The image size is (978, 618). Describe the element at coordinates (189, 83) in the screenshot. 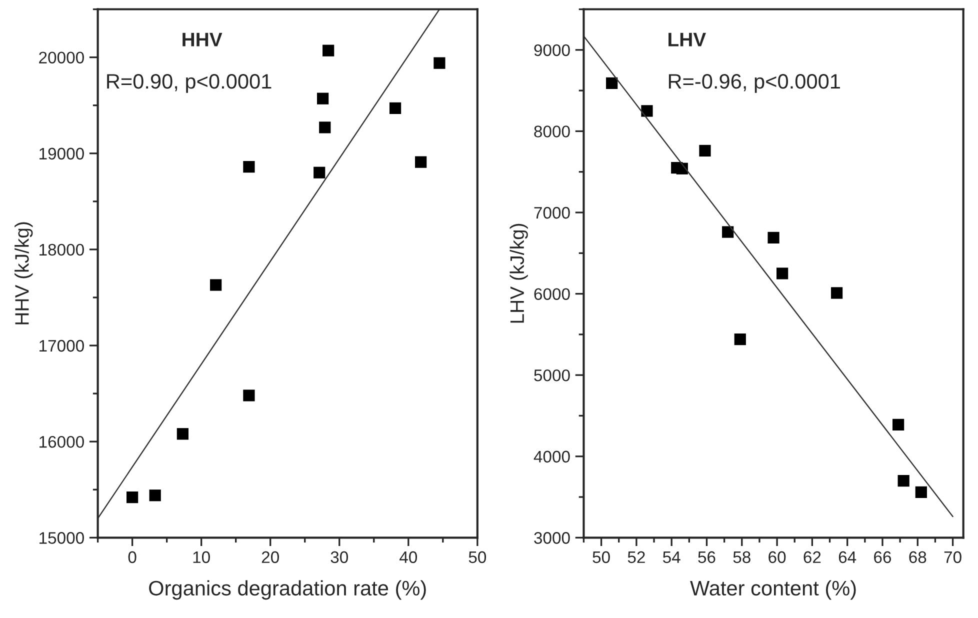

I see `annotation: R=0.90, p<0.0001` at that location.